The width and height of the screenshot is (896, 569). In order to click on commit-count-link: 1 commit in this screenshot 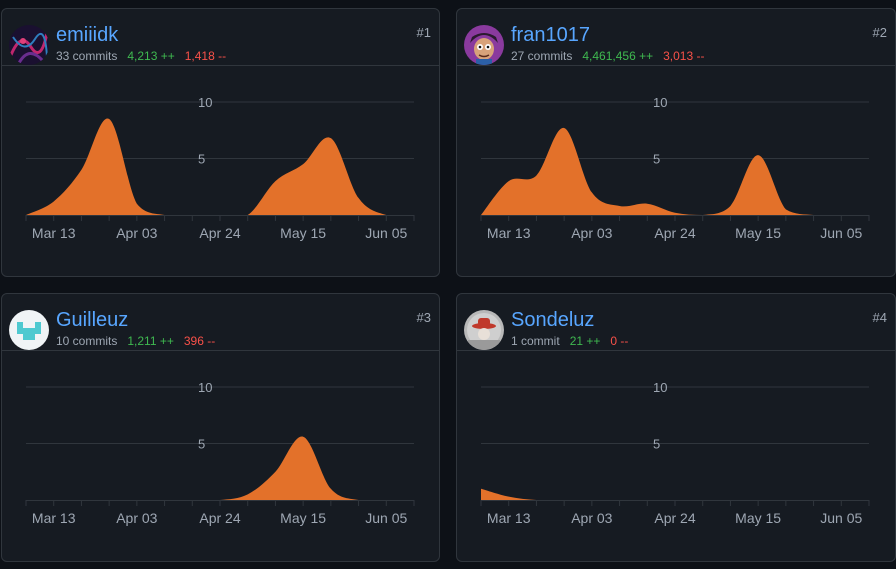, I will do `click(535, 341)`.